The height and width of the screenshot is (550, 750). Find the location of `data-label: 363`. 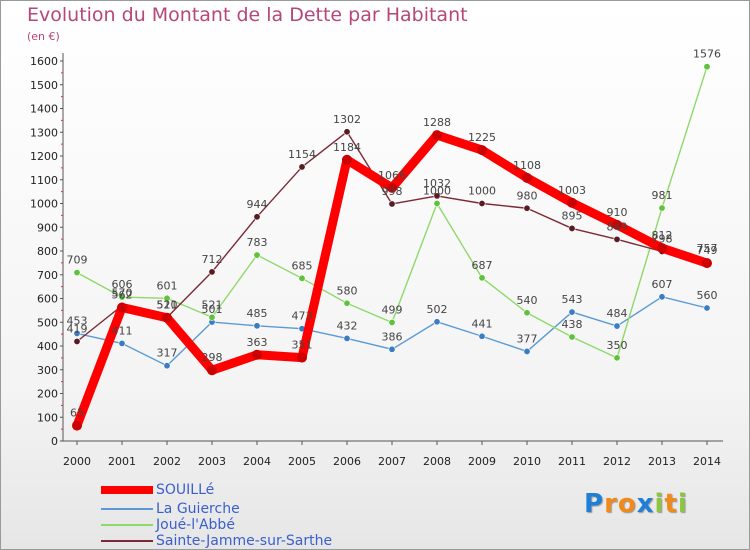

data-label: 363 is located at coordinates (257, 342).